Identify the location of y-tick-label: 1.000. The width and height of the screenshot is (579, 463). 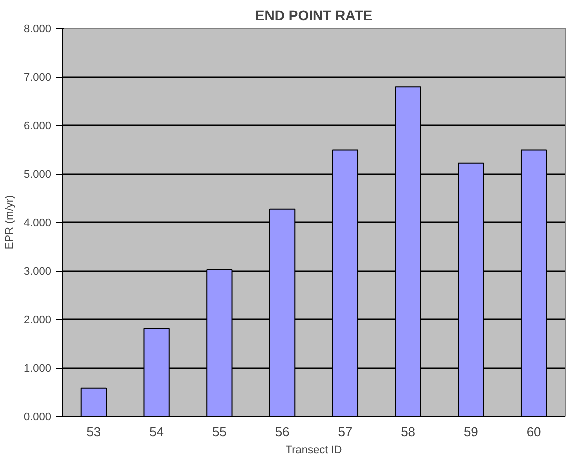
(38, 369).